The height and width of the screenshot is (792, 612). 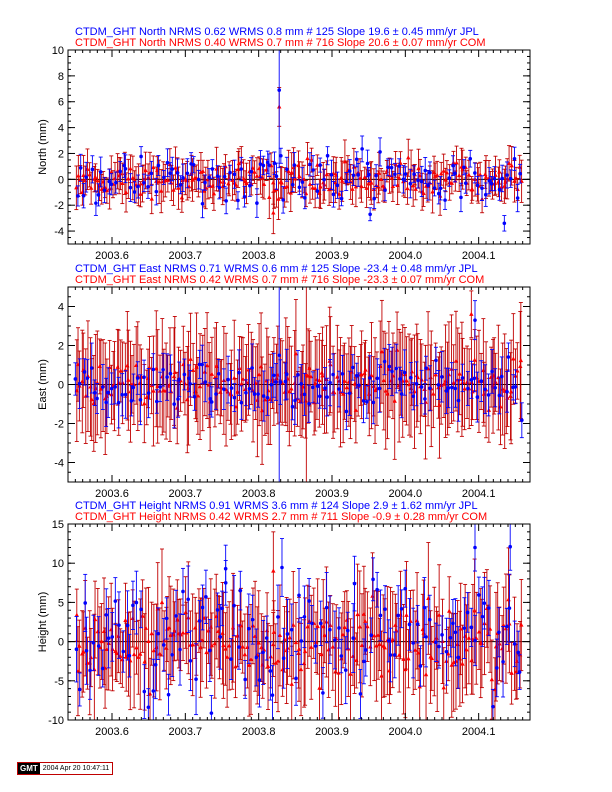 I want to click on y-tick-label: 8, so click(x=61, y=77).